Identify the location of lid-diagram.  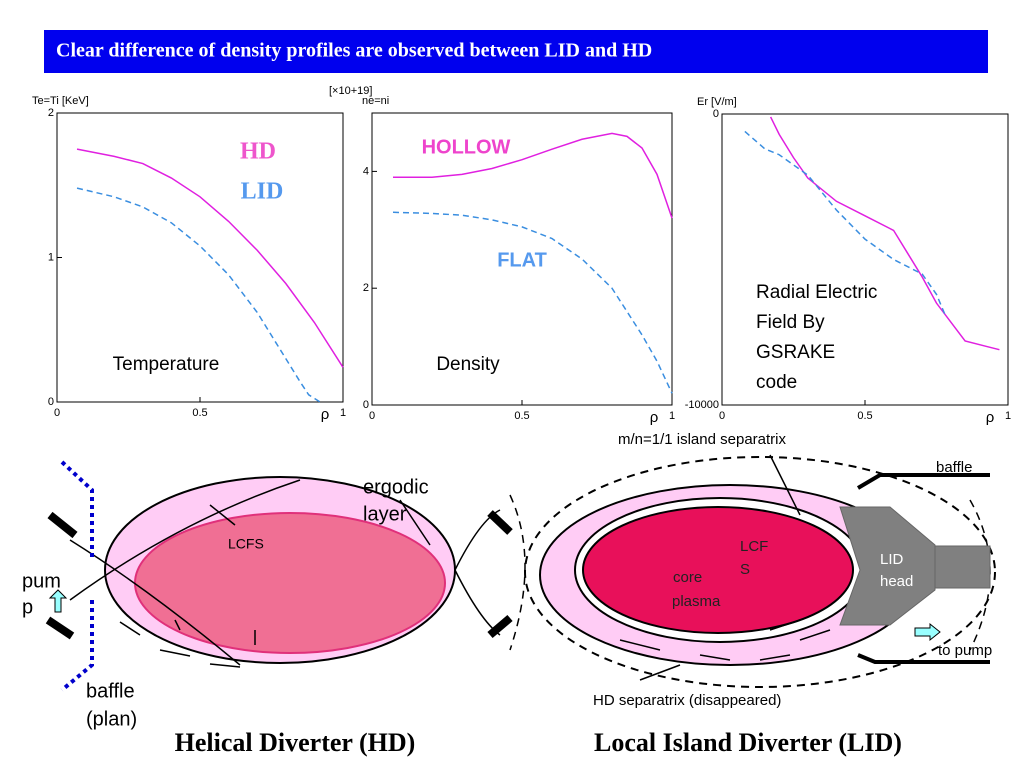
(752, 571).